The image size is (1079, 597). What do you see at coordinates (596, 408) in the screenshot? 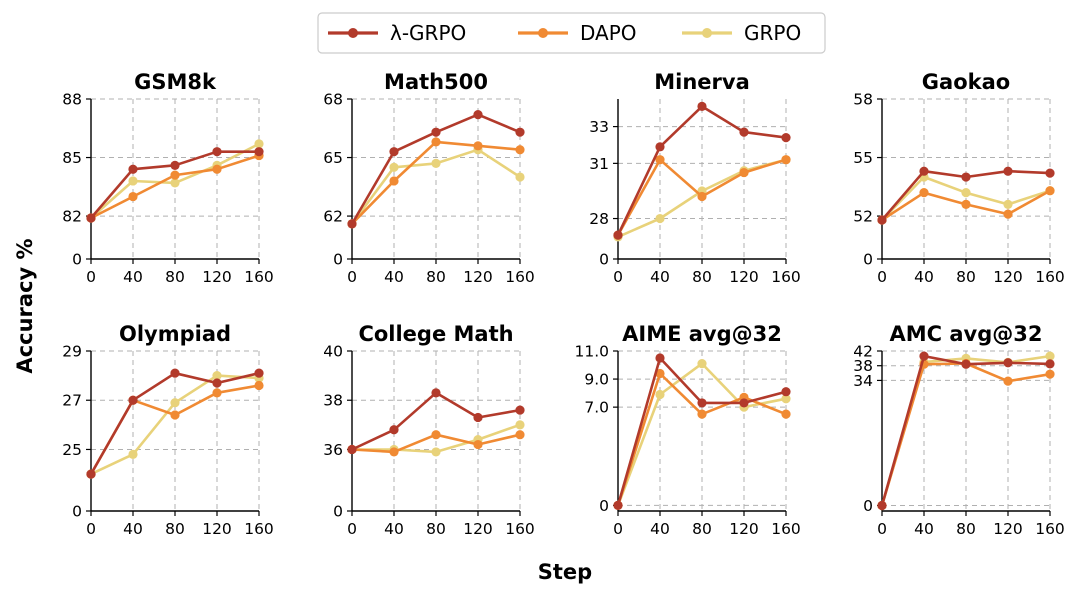
I see `y-tick-label: 7.0` at bounding box center [596, 408].